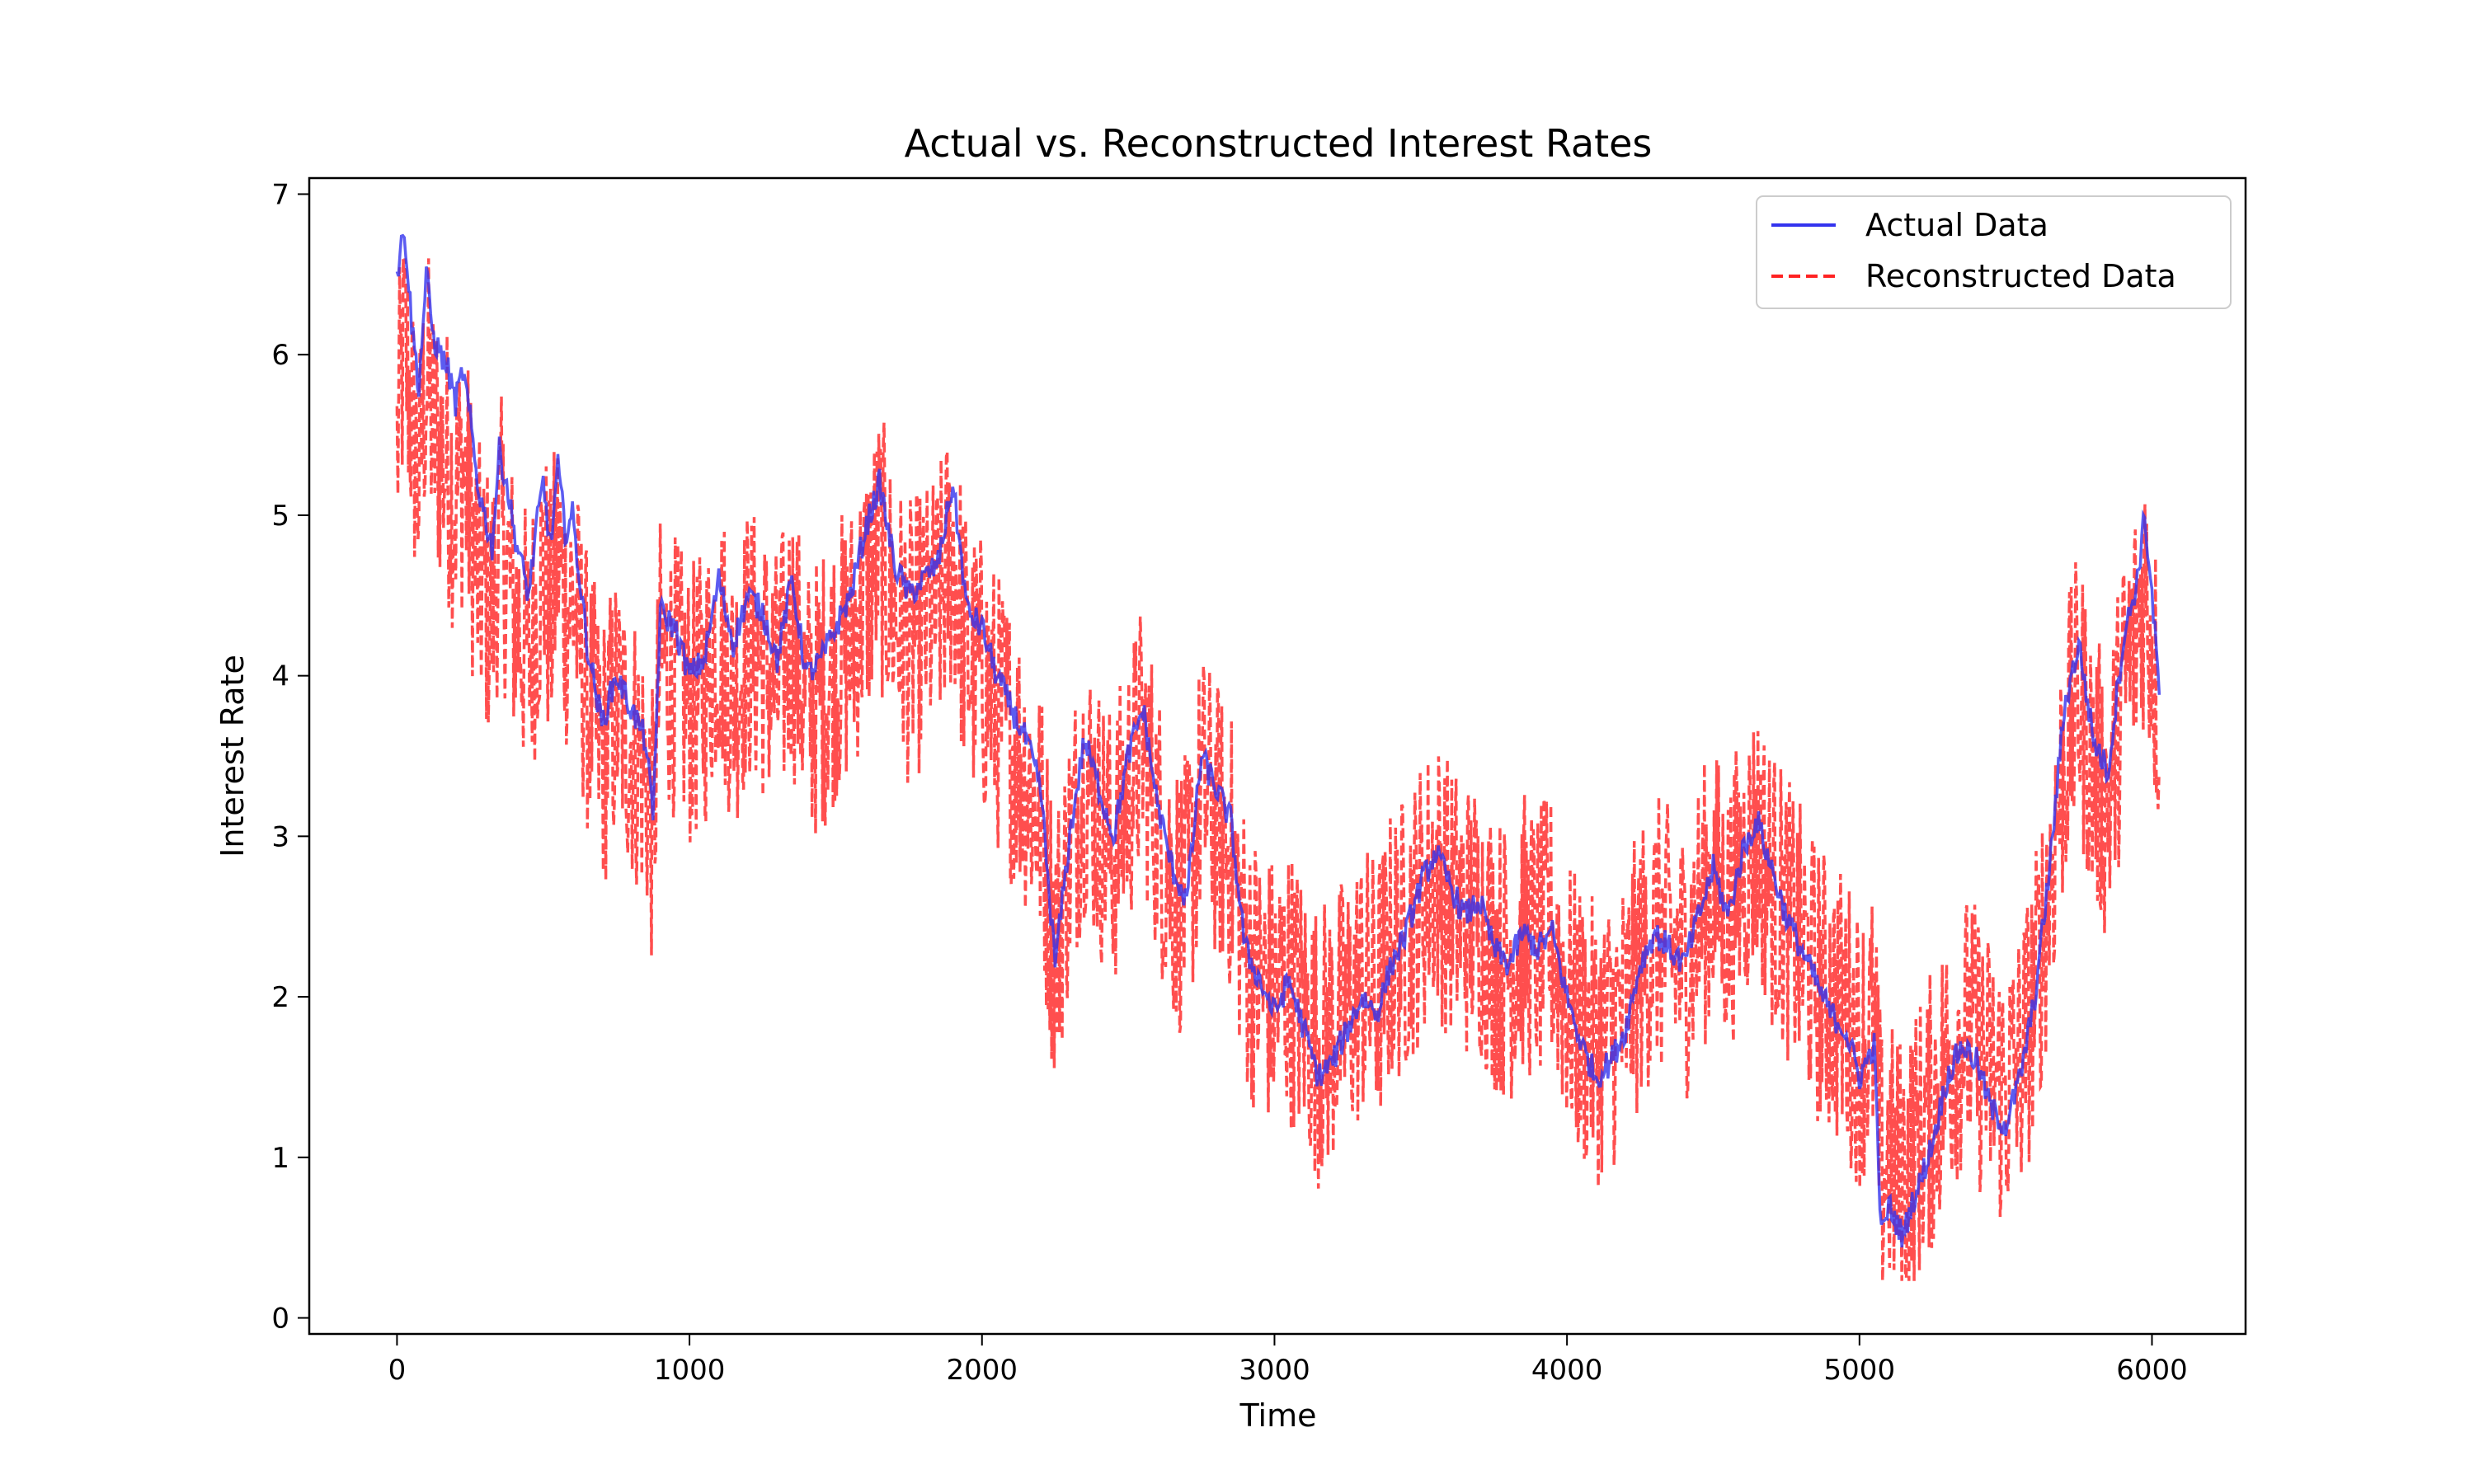  Describe the element at coordinates (280, 836) in the screenshot. I see `y-tick-label: 3` at that location.